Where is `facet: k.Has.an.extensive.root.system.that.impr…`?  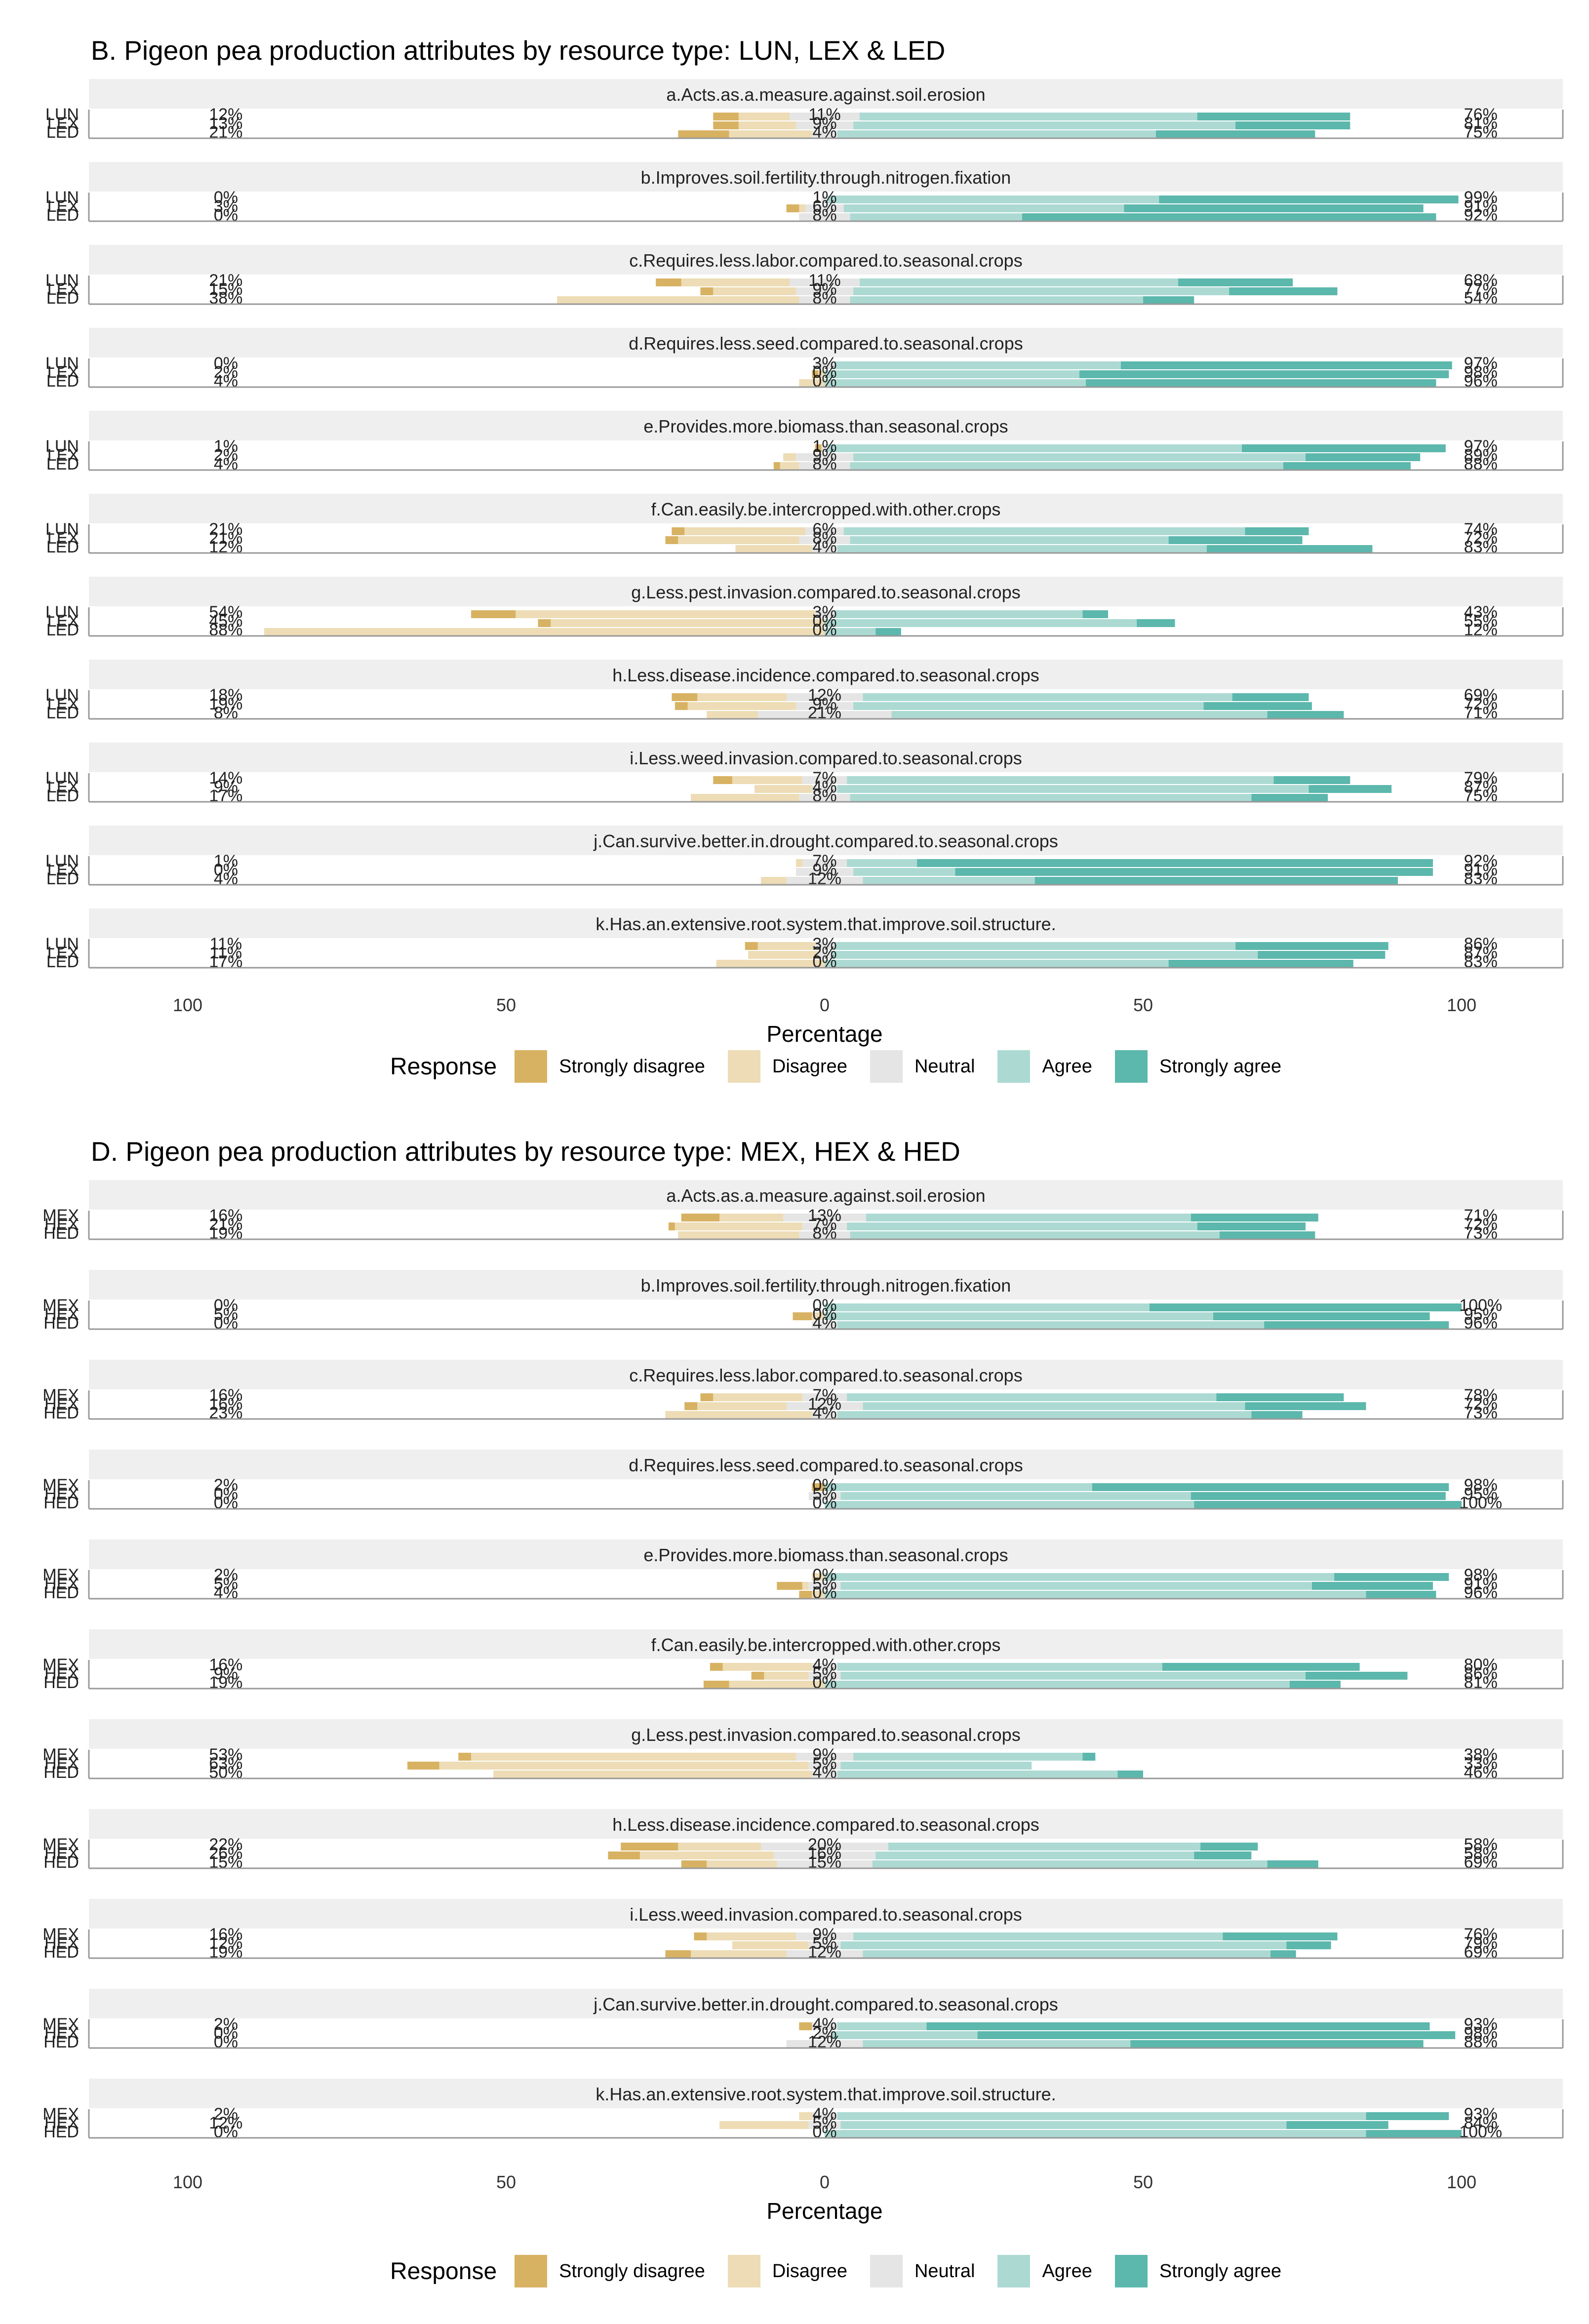 facet: k.Has.an.extensive.root.system.that.impr… is located at coordinates (803, 2110).